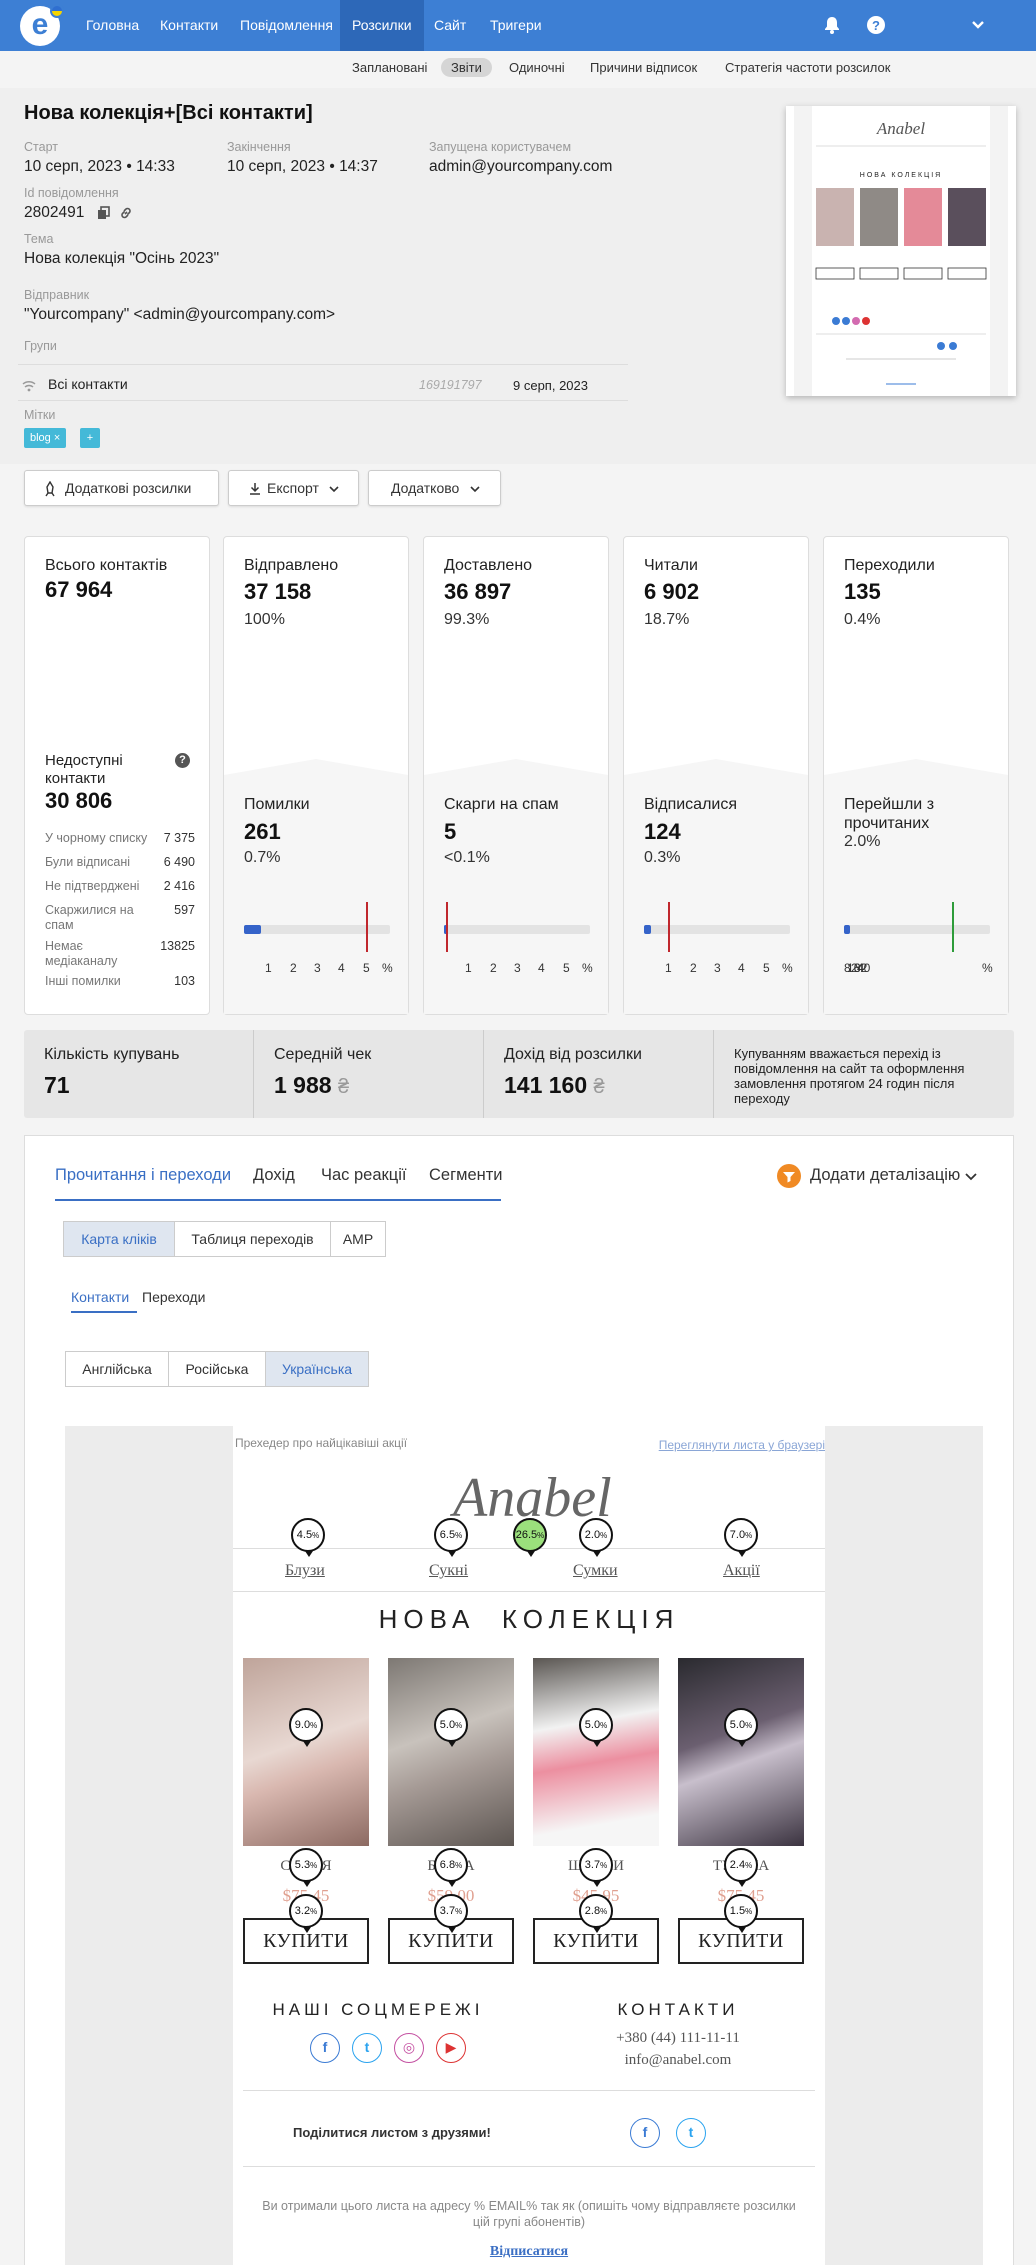 The height and width of the screenshot is (2265, 1036). I want to click on image-click-bubble: 9.0%, so click(306, 1727).